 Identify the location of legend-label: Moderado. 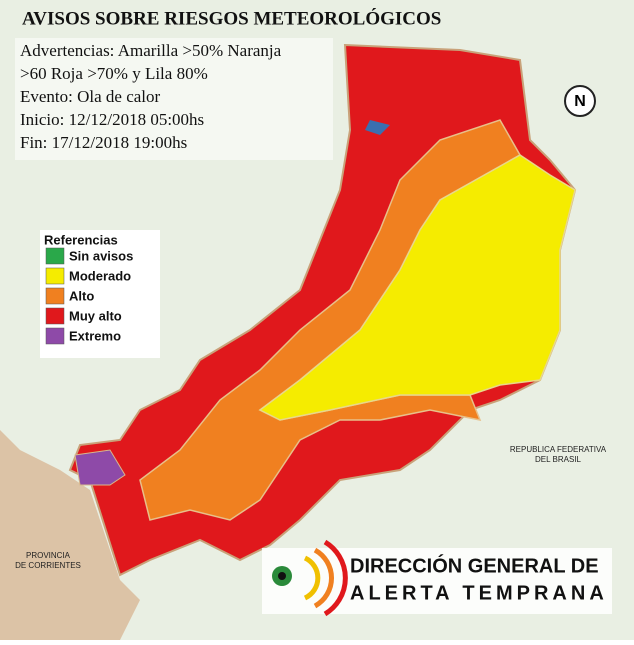
(100, 275).